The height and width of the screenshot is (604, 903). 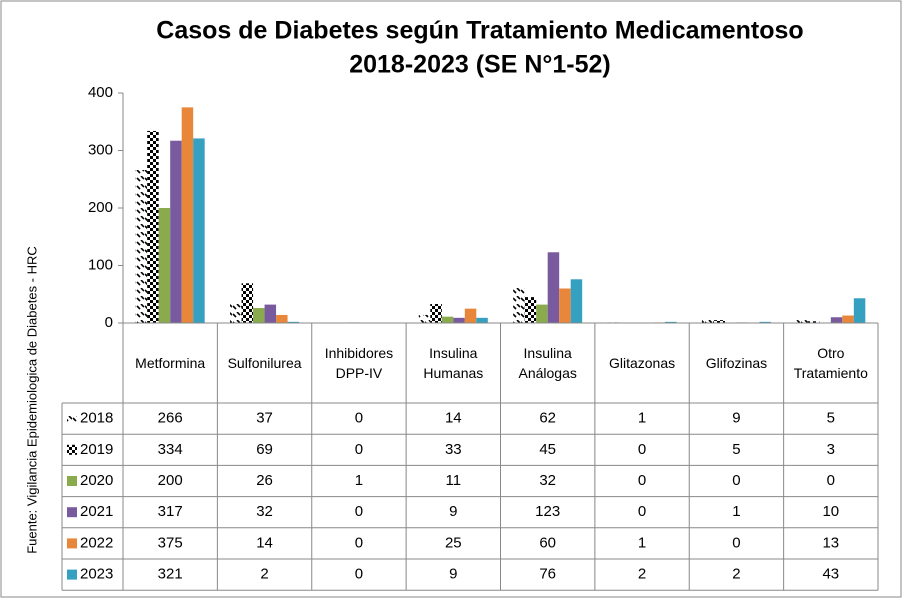 I want to click on table-value: 321, so click(x=170, y=574).